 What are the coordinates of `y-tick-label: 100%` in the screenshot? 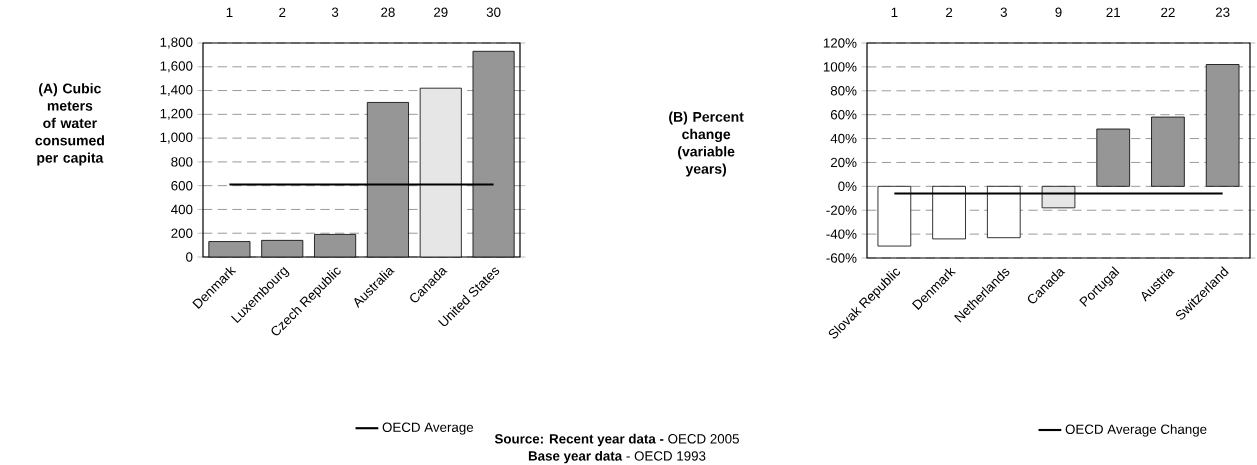 It's located at (840, 67).